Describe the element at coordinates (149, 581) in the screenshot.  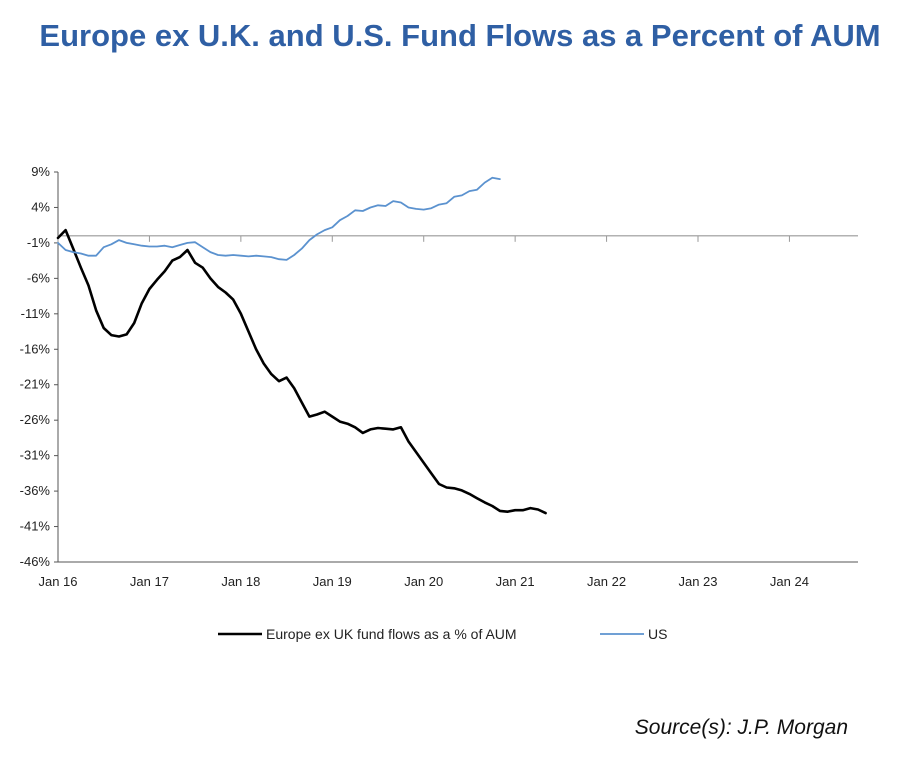
I see `x-tick-label: Jan 17` at that location.